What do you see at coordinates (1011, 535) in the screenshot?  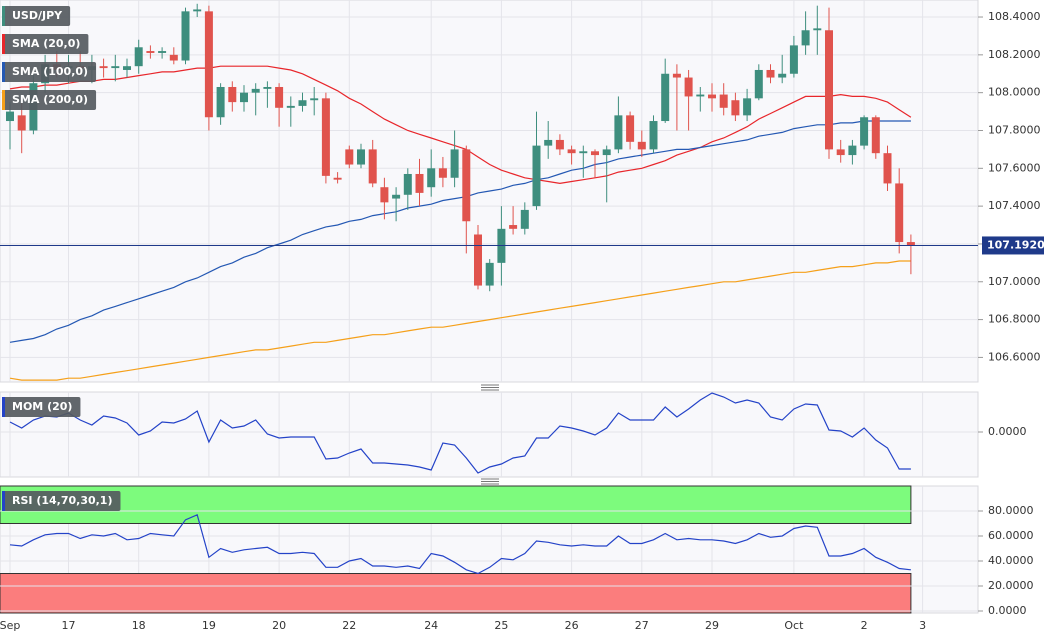 I see `y-tick-label: 60.0000` at bounding box center [1011, 535].